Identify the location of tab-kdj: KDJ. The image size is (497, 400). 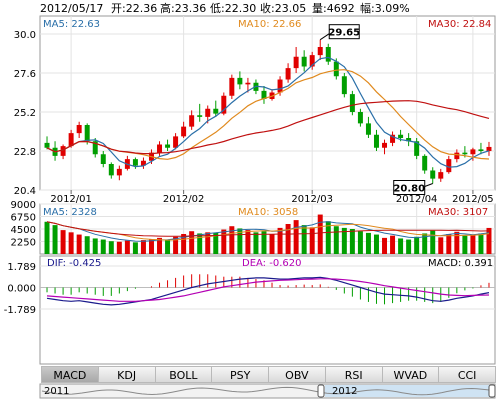
(127, 374).